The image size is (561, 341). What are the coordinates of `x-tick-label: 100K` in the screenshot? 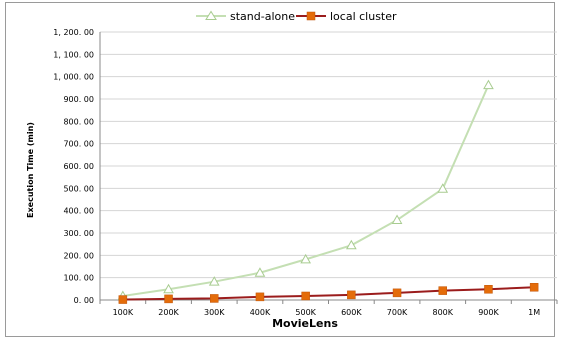 It's located at (123, 312).